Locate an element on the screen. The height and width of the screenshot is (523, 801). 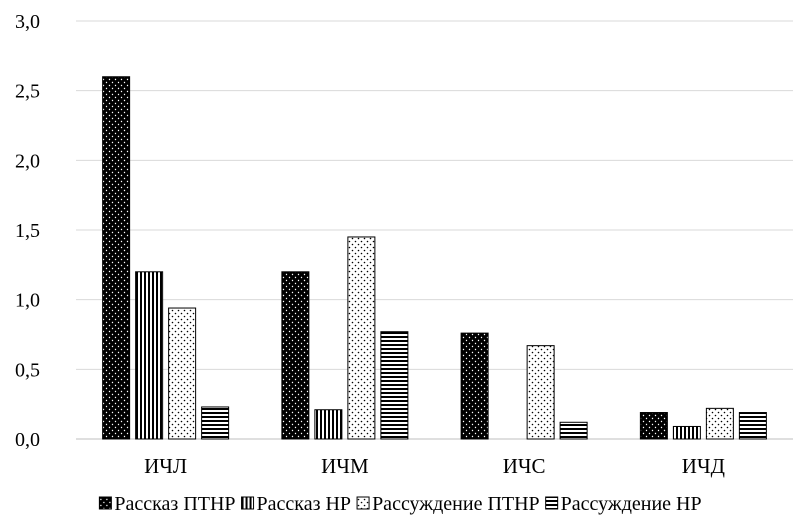
x-axis-categories: ИЧЛ ИЧМ ИЧС ИЧД is located at coordinates (434, 466).